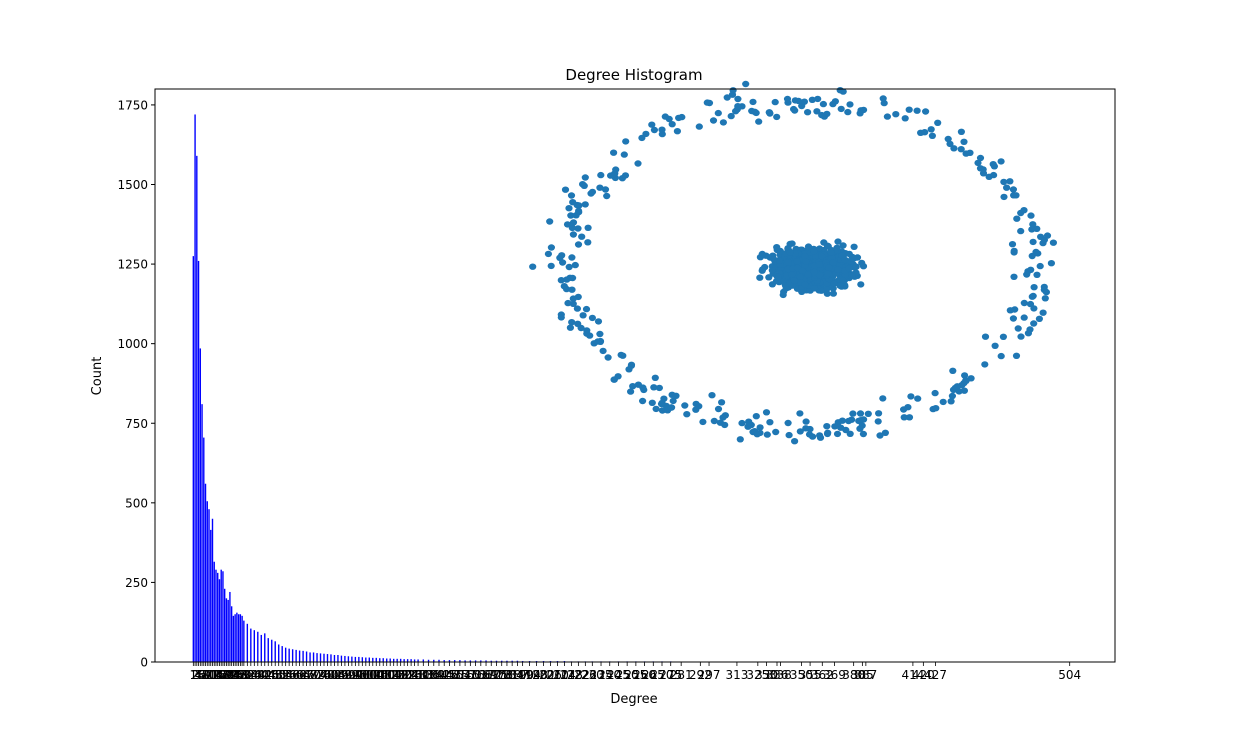 The image size is (1238, 744). Describe the element at coordinates (543, 675) in the screenshot. I see `x-tick-label: 202` at that location.